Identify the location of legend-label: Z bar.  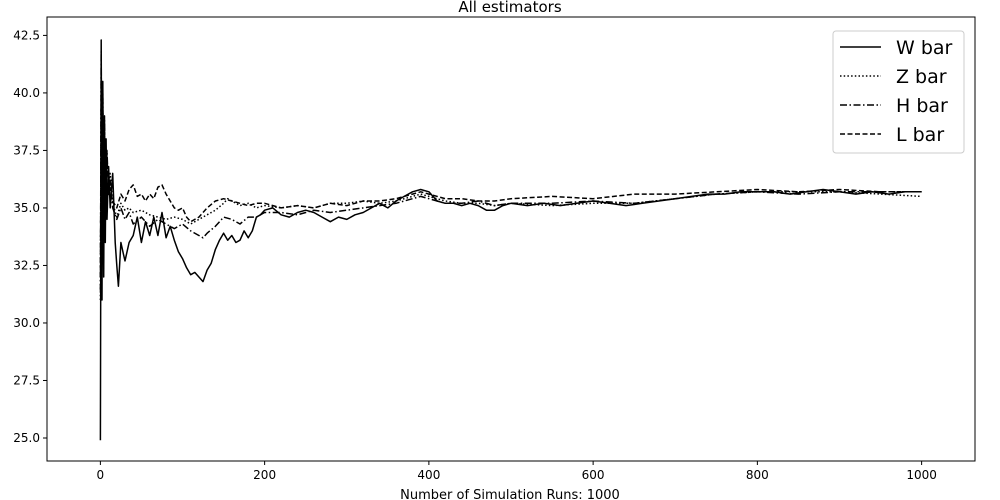
(921, 77).